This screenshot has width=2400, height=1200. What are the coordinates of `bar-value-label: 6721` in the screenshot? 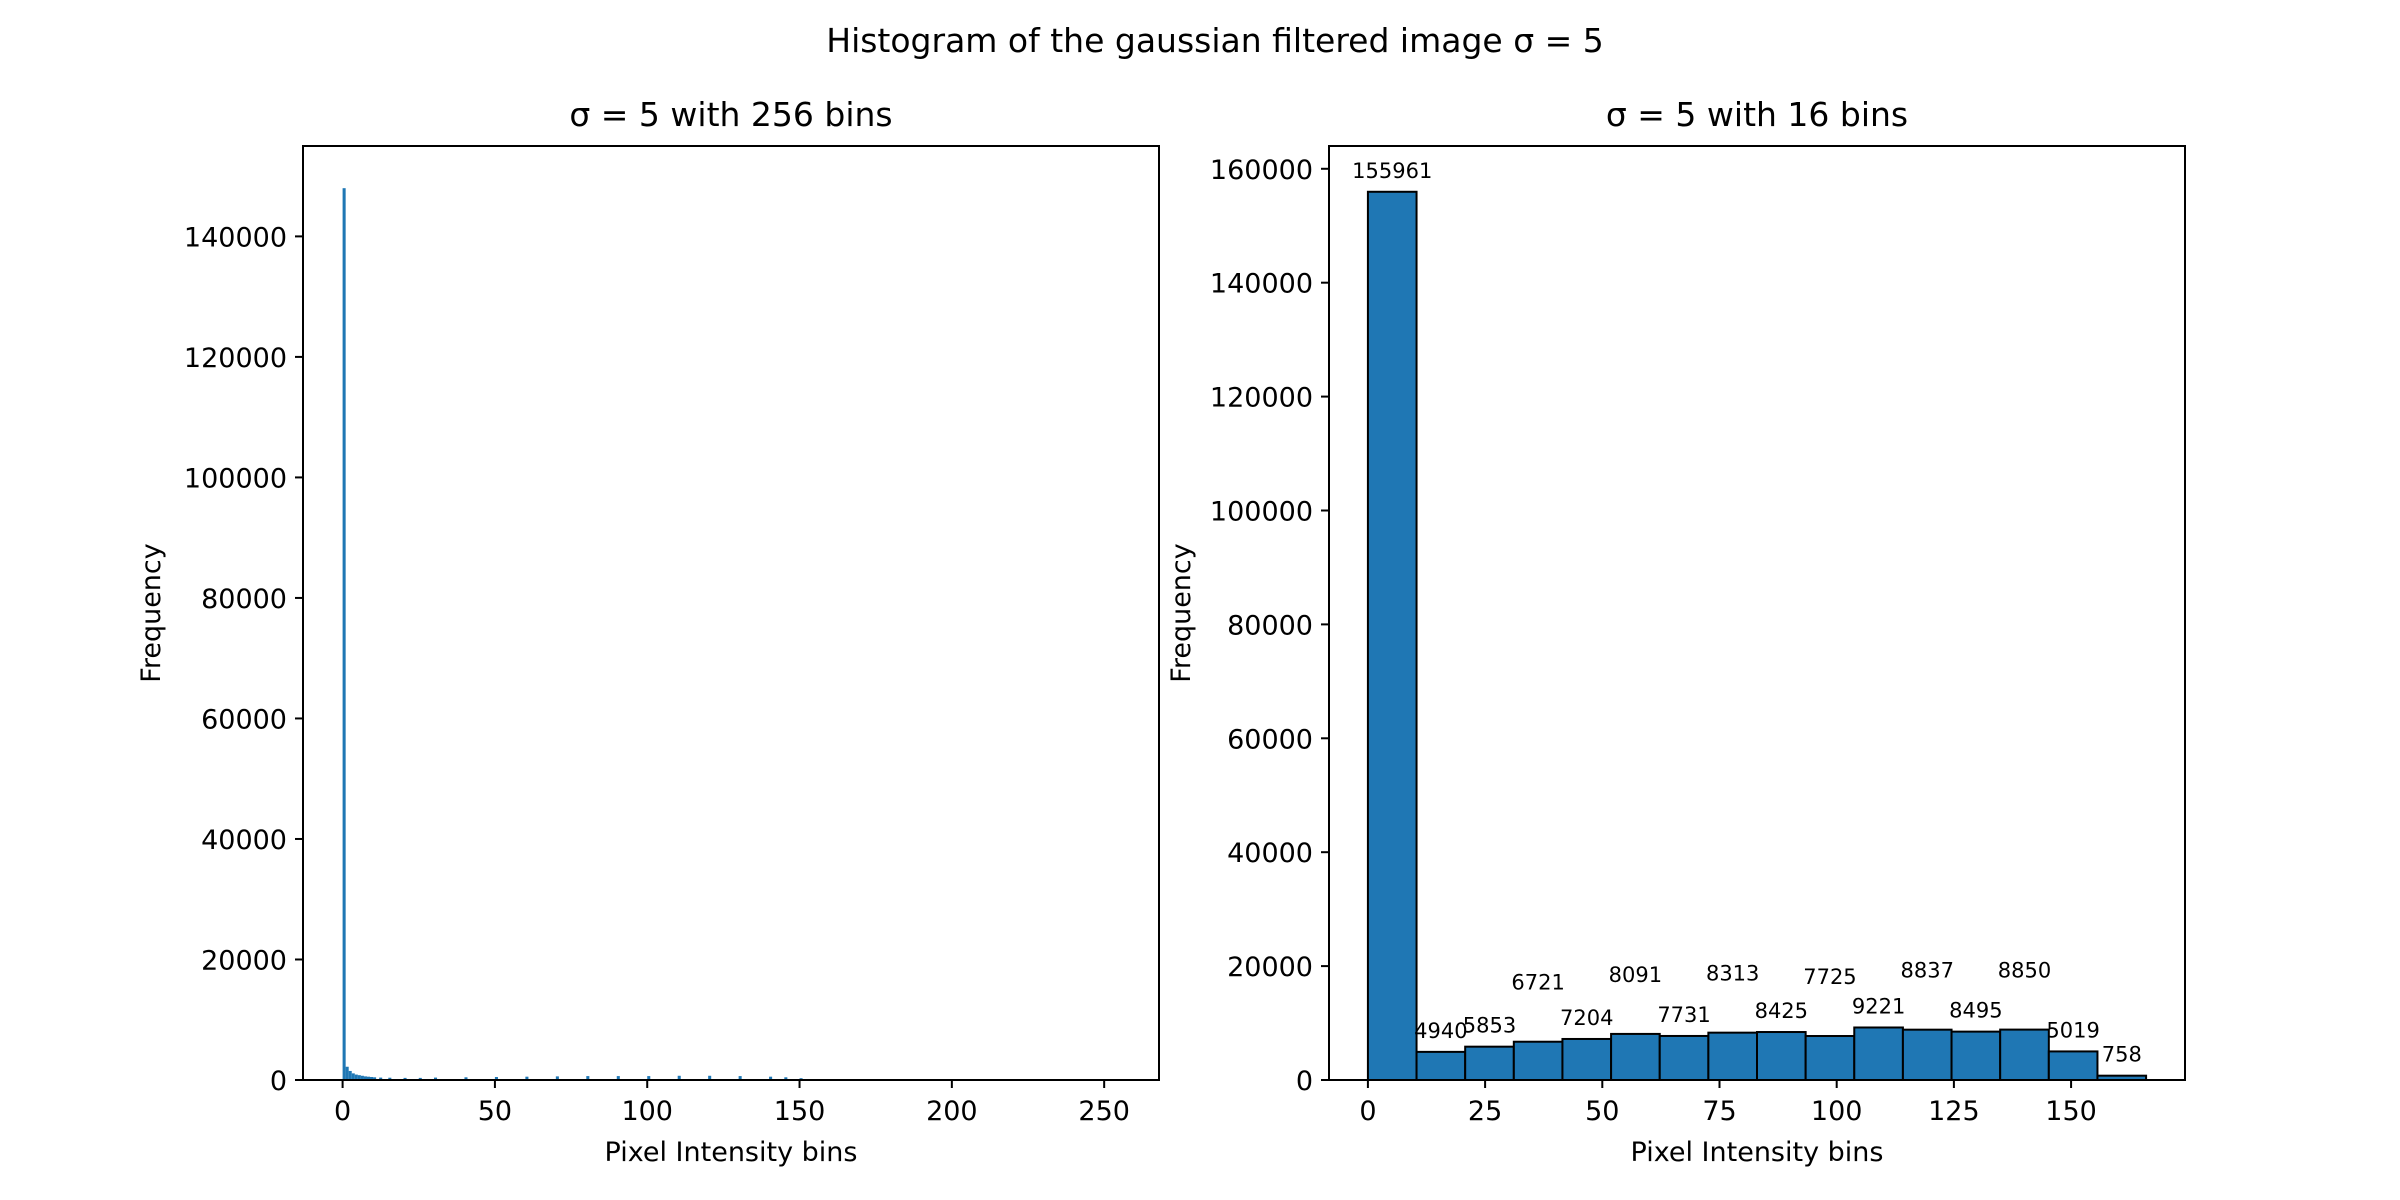 It's located at (1537, 983).